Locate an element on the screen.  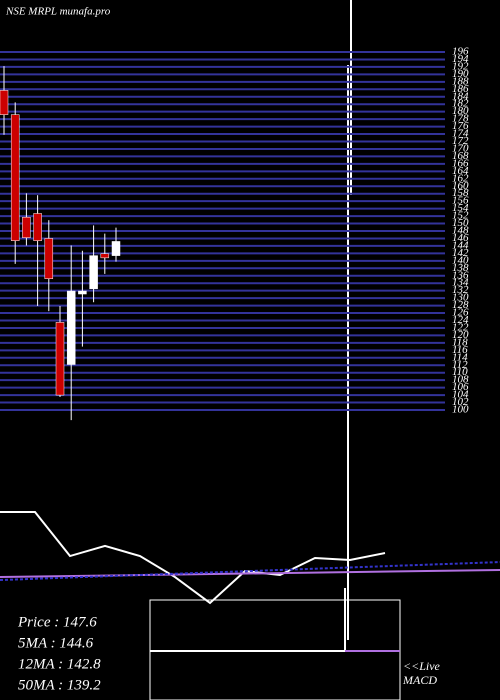
y-tick-label: 188 is located at coordinates (460, 81).